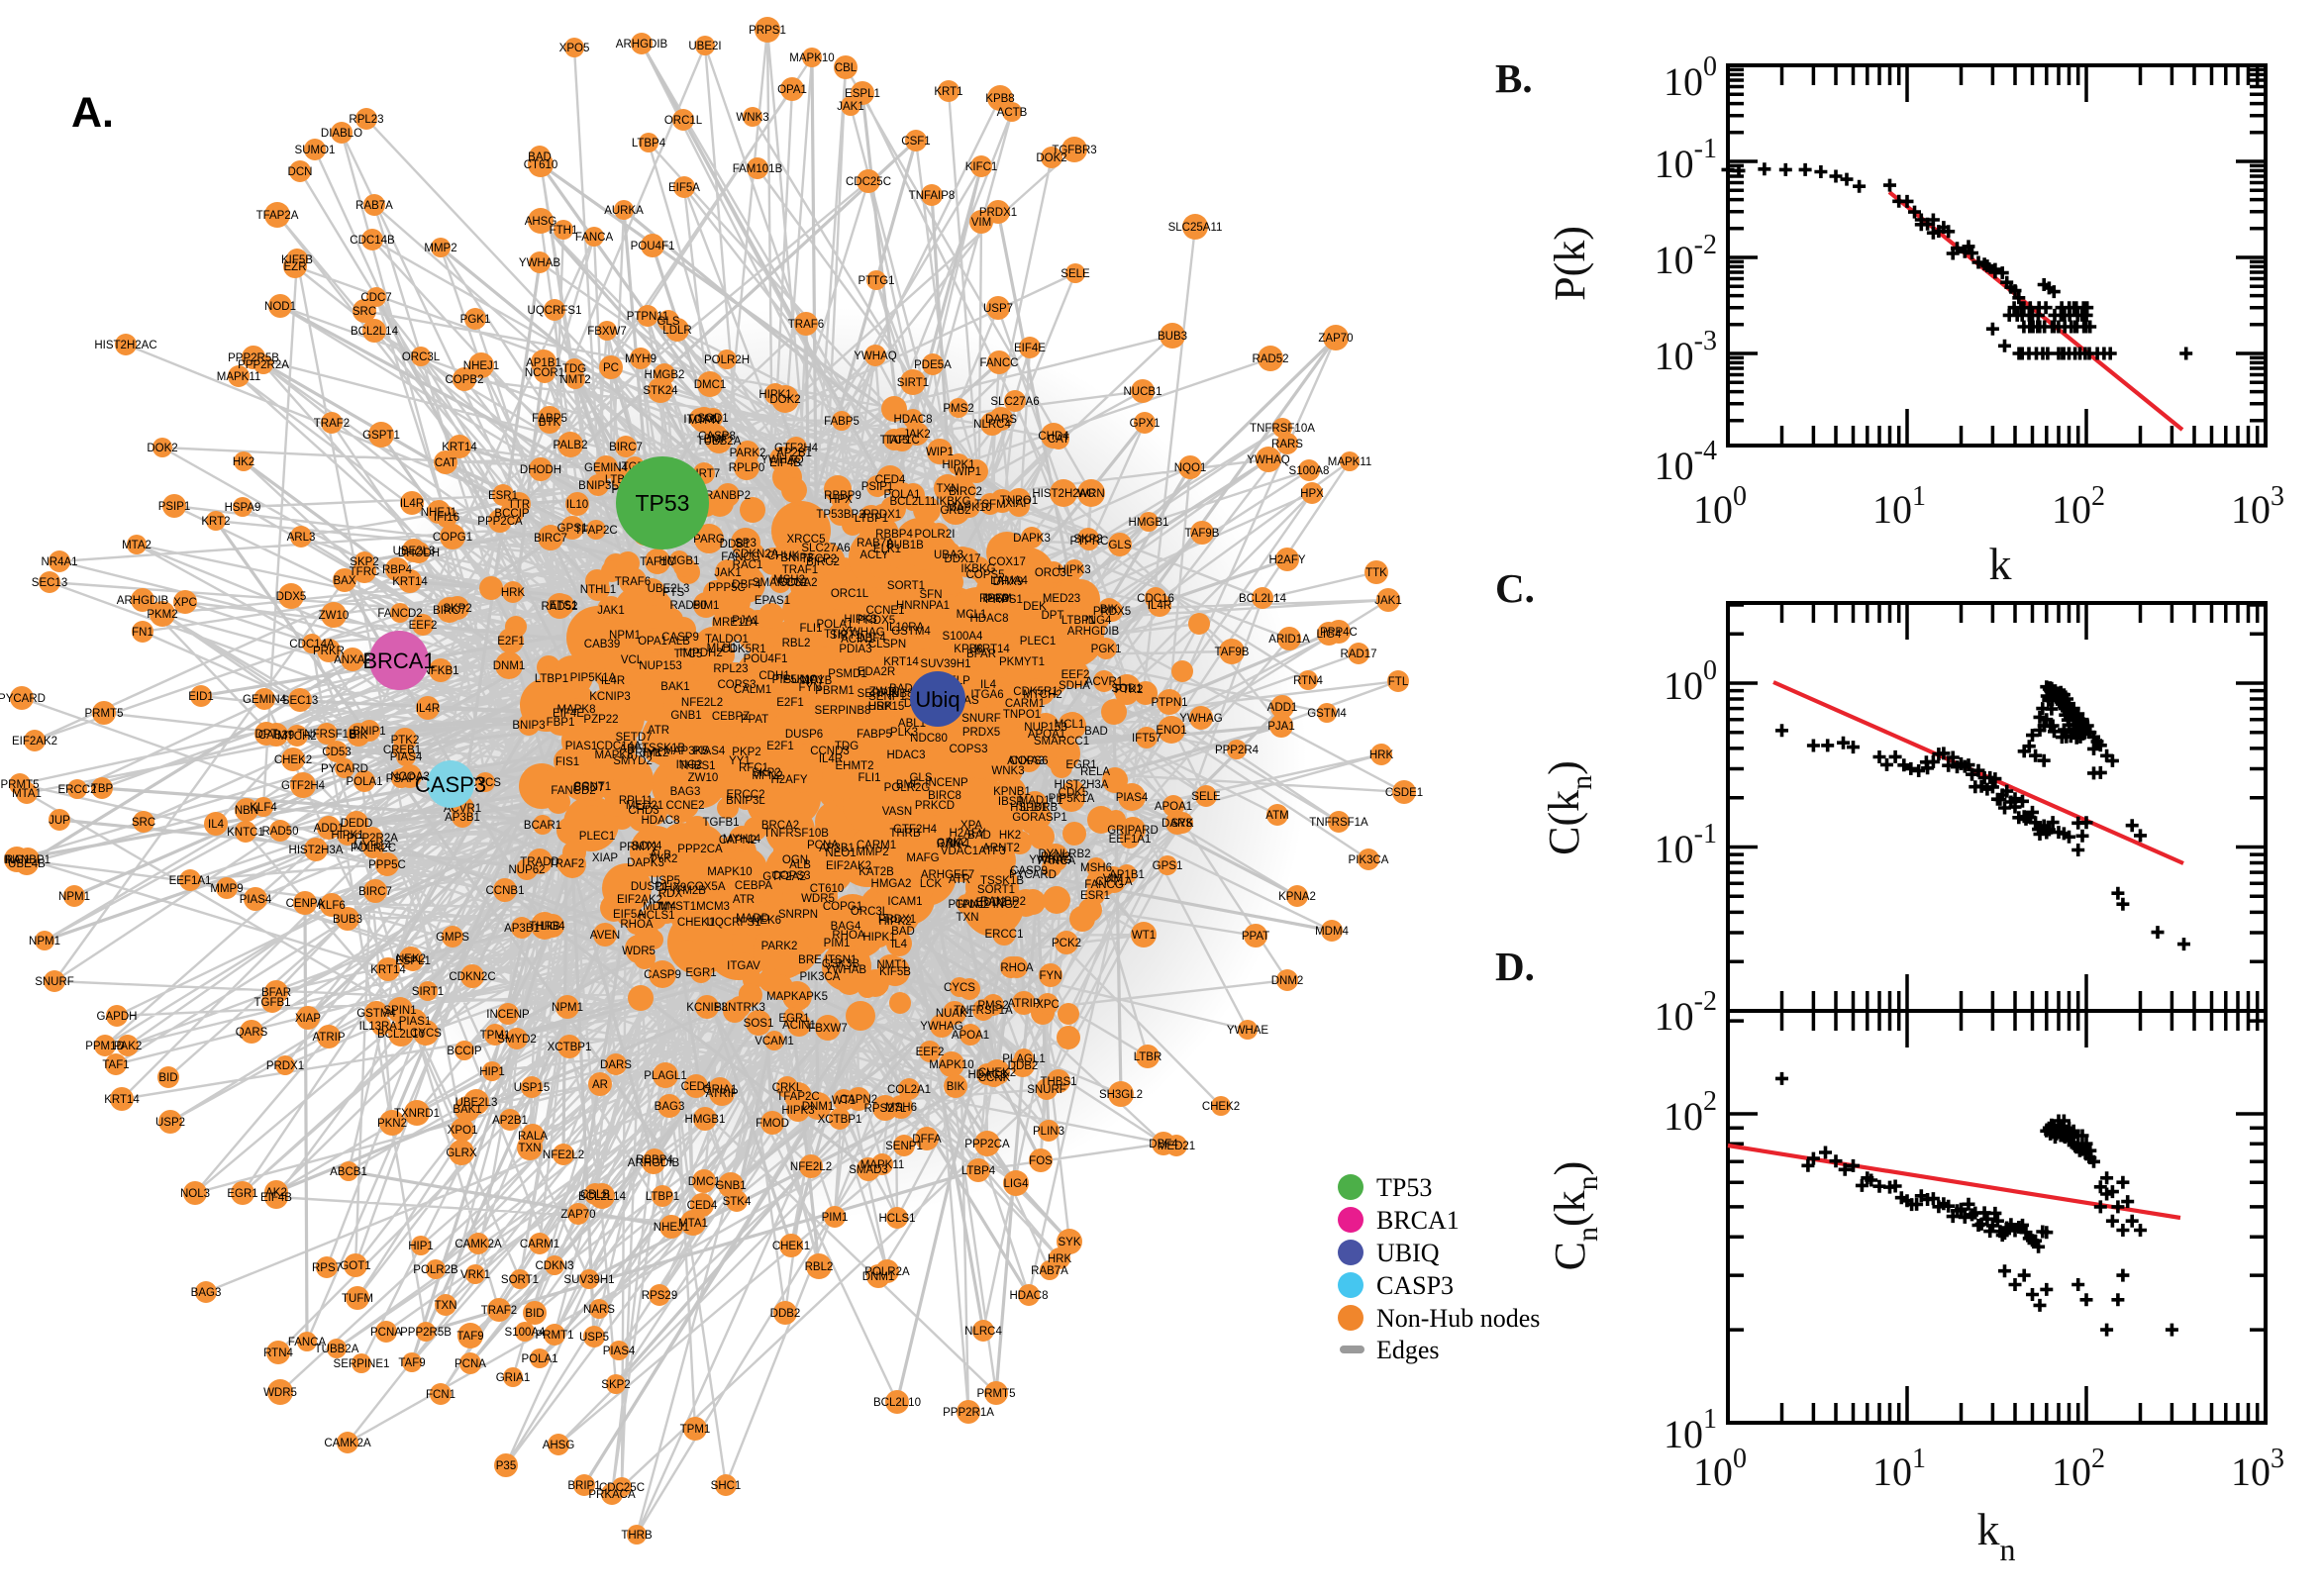 This screenshot has height=1596, width=2323. What do you see at coordinates (1163, 1144) in the screenshot?
I see `svg-text: DBF4` at bounding box center [1163, 1144].